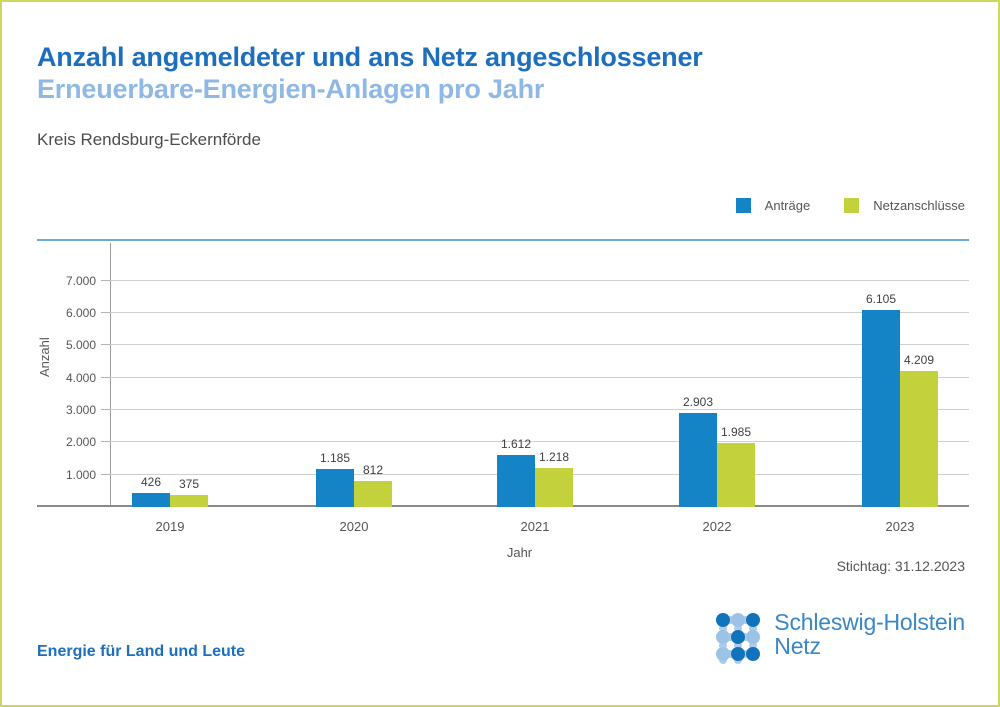 The width and height of the screenshot is (1000, 707). I want to click on x-axis-title: Jahr, so click(519, 552).